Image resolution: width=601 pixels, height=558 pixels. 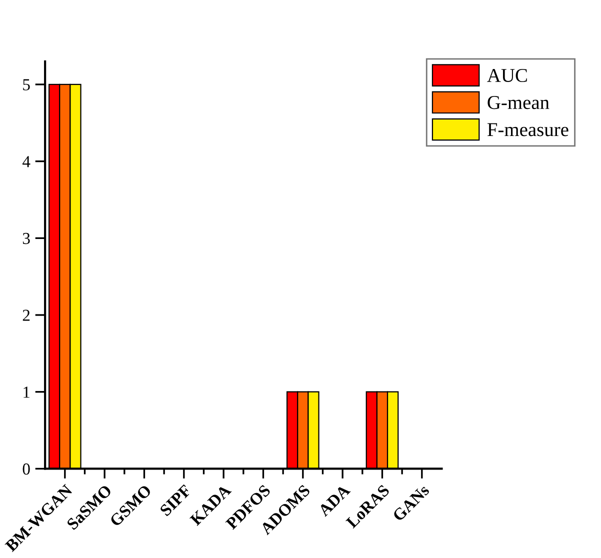 What do you see at coordinates (26, 84) in the screenshot?
I see `y-tick-label: 5` at bounding box center [26, 84].